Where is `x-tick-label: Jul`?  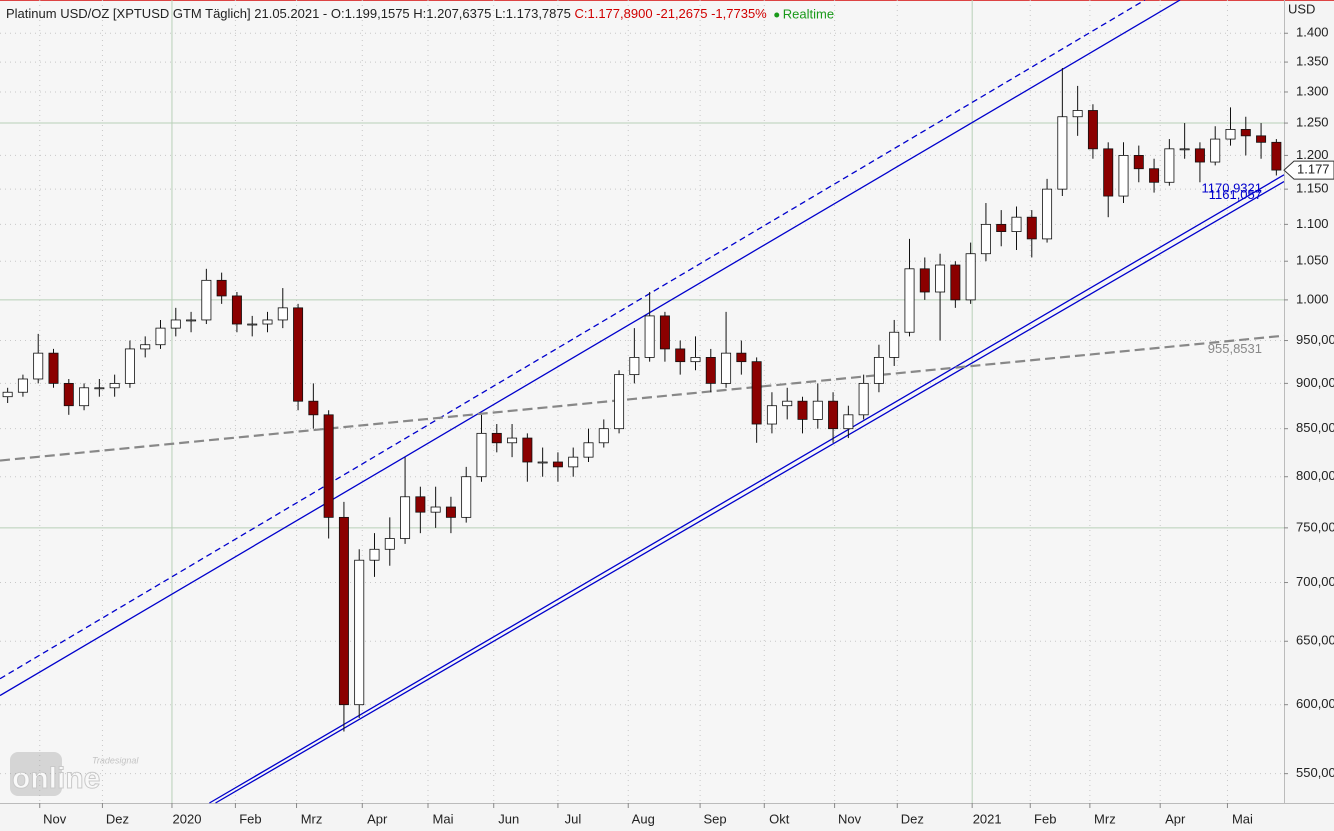
x-tick-label: Jul is located at coordinates (573, 818).